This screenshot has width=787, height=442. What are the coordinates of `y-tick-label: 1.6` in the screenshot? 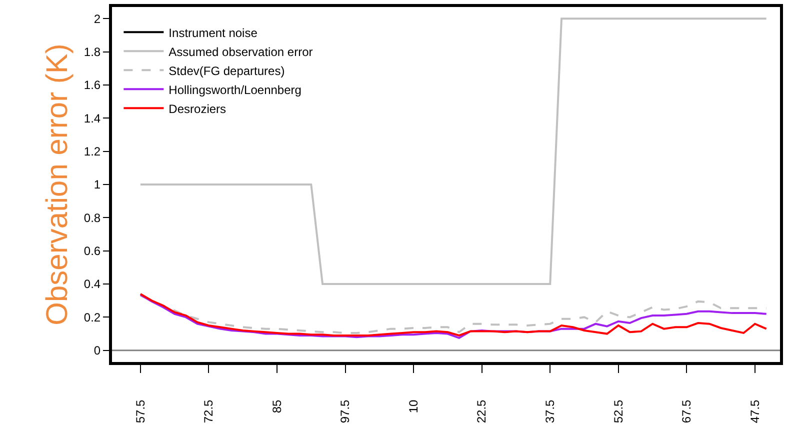 It's located at (92, 85).